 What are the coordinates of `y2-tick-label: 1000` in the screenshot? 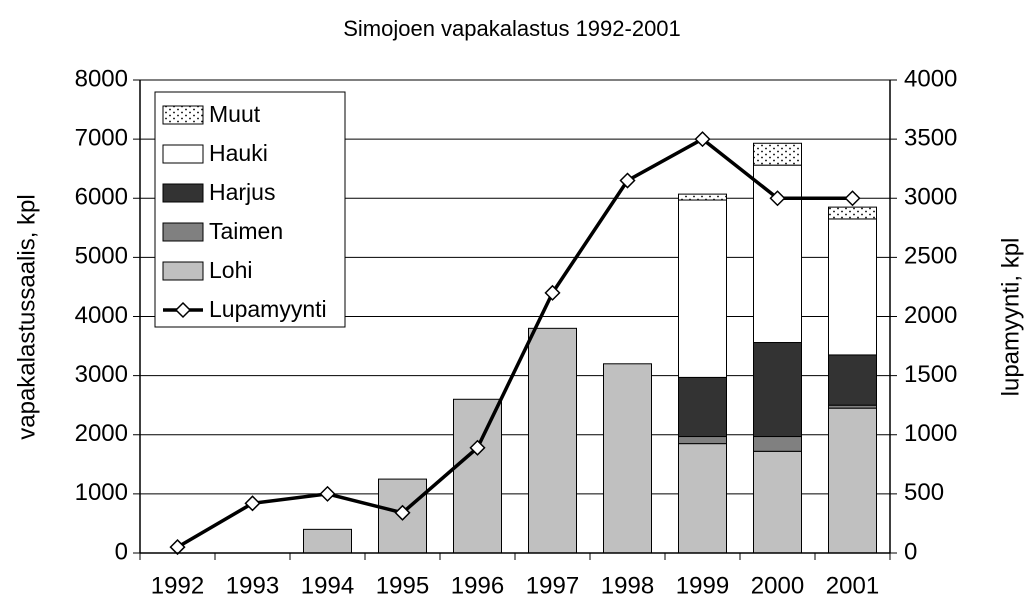 It's located at (930, 433).